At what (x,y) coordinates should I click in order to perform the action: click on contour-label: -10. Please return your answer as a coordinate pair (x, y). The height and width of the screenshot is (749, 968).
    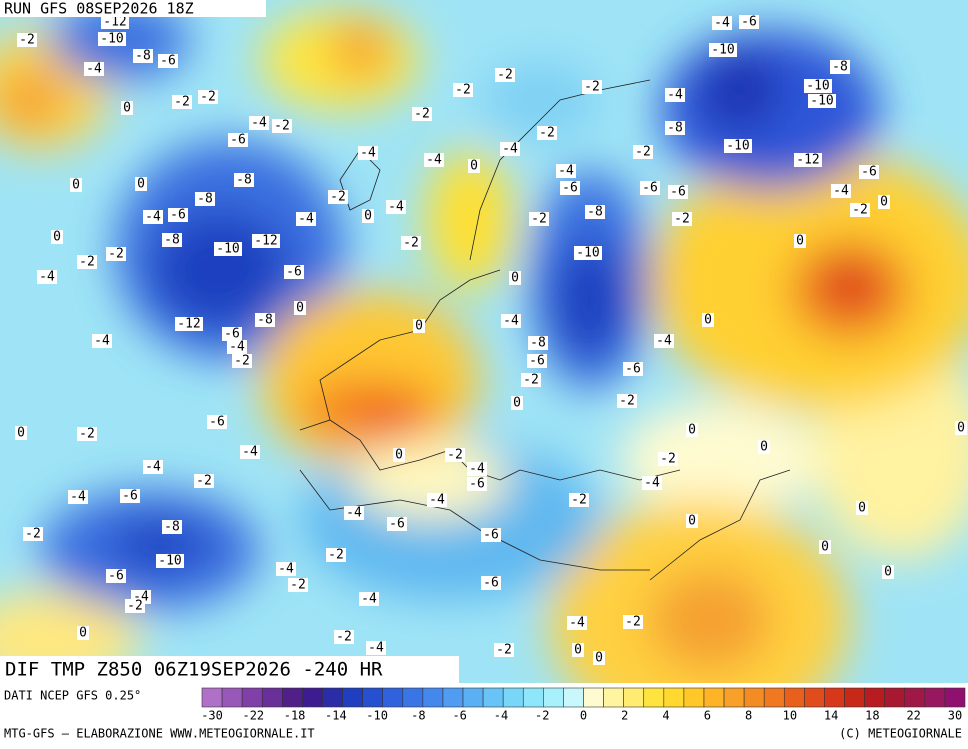
    Looking at the image, I should click on (169, 561).